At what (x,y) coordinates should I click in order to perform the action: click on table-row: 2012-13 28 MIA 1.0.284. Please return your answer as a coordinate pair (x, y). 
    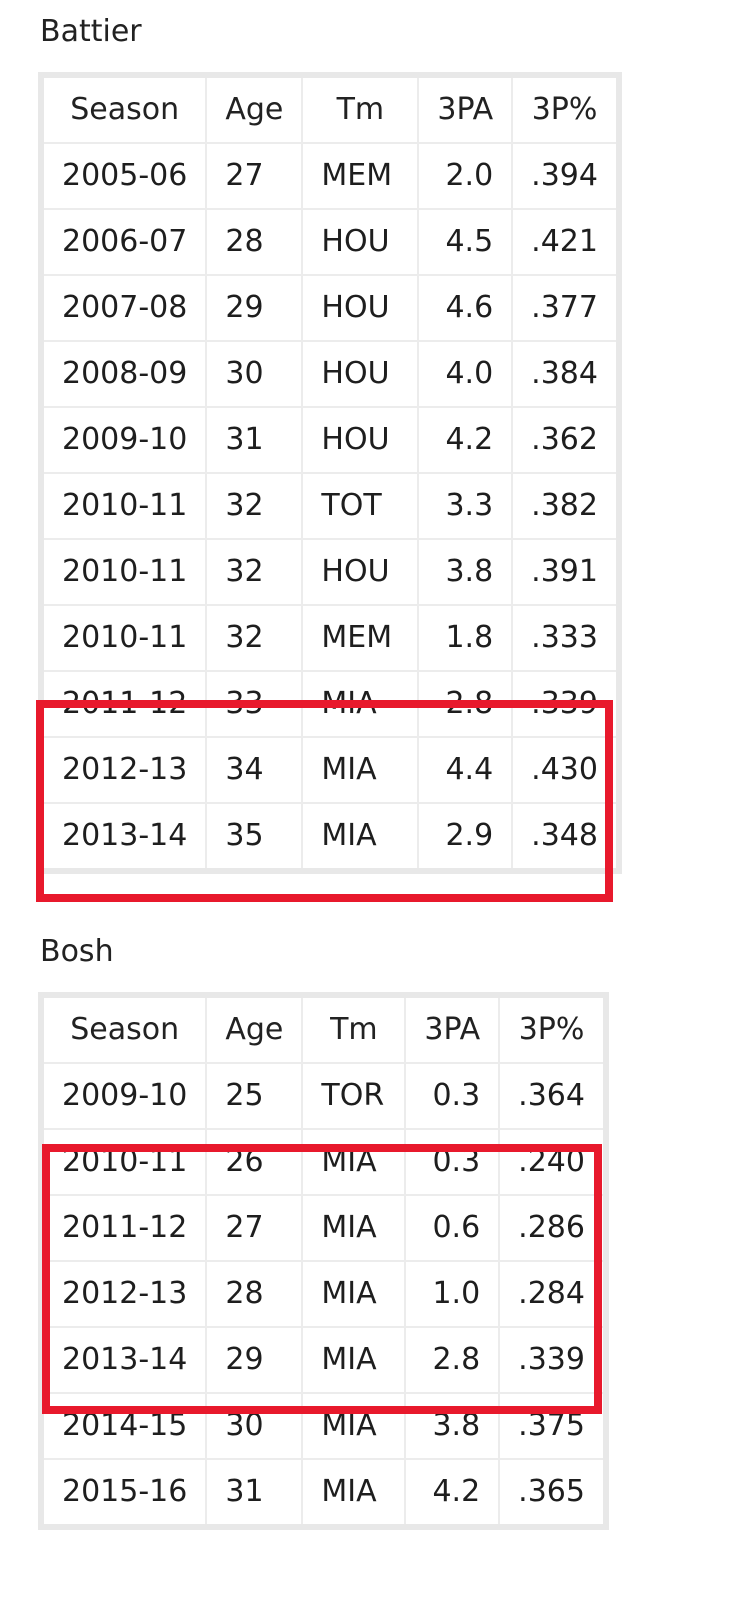
    Looking at the image, I should click on (323, 1294).